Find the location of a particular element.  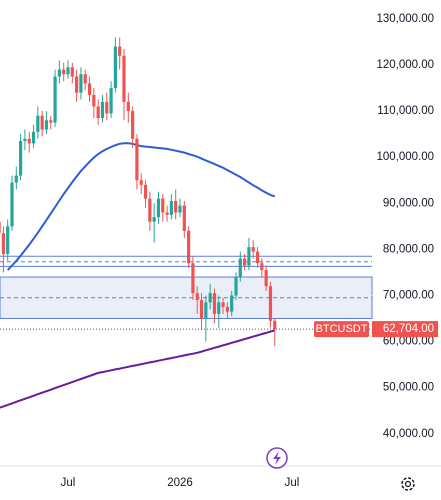

gear-inner is located at coordinates (408, 484).